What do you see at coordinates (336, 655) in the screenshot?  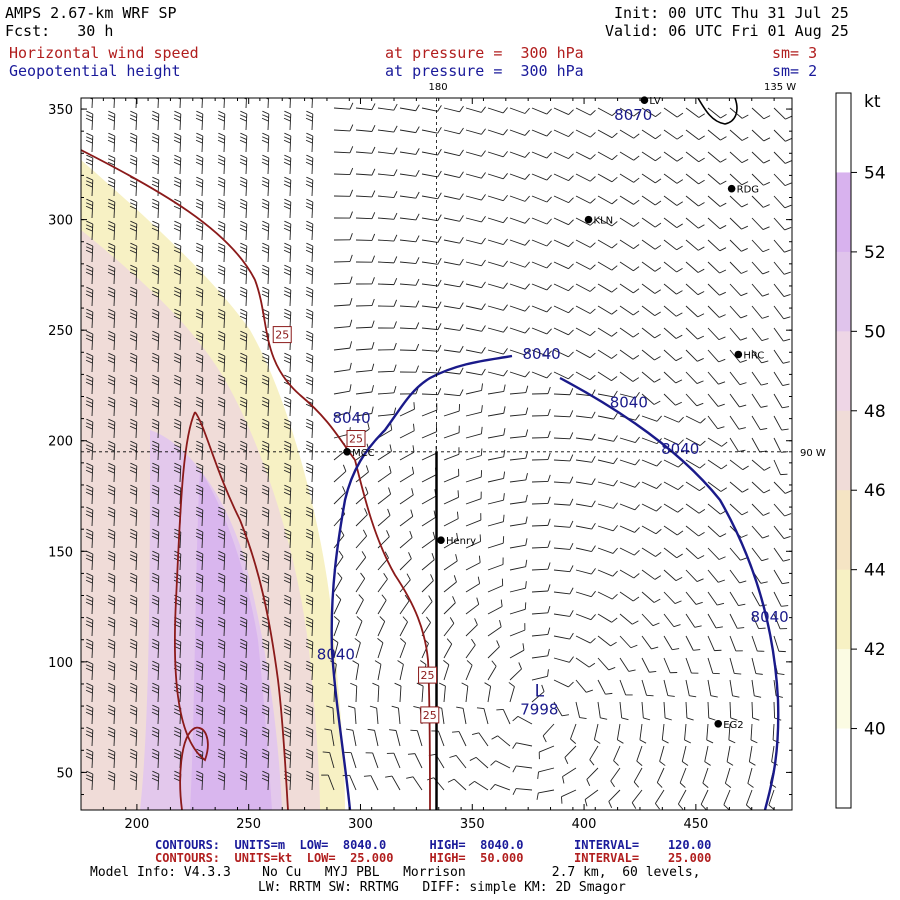 I see `height-label: 8040` at bounding box center [336, 655].